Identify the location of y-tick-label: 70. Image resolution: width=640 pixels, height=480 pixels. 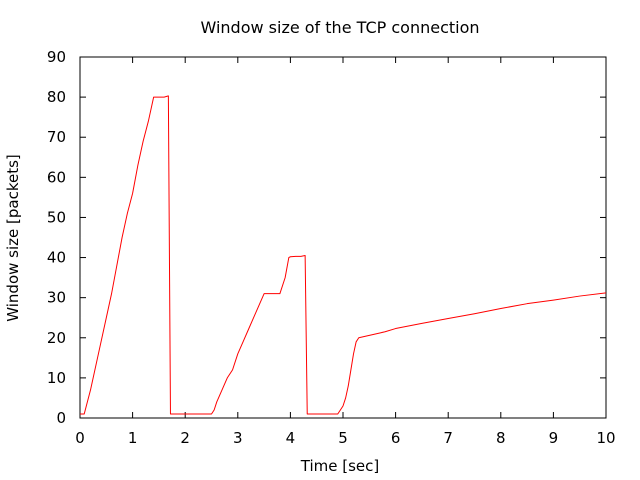
(56, 137).